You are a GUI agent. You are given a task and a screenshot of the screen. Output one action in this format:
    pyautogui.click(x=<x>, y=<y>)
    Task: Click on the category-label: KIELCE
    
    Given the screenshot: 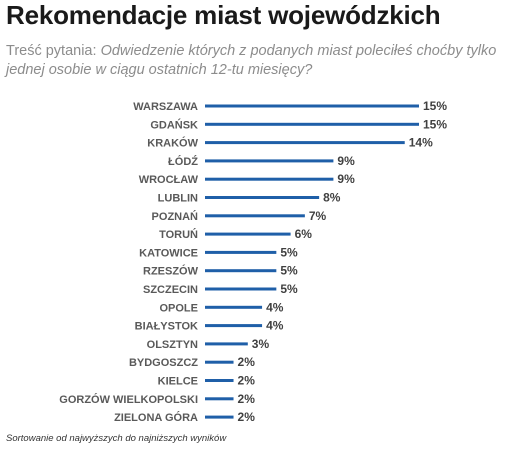 What is the action you would take?
    pyautogui.click(x=178, y=382)
    